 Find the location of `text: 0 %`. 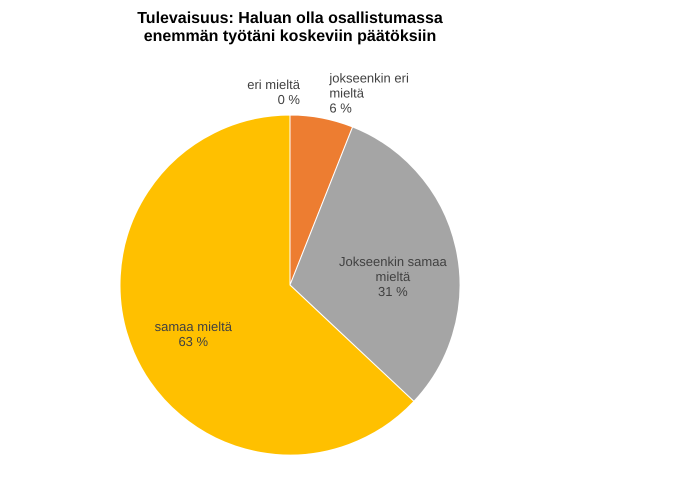

text: 0 % is located at coordinates (289, 99).